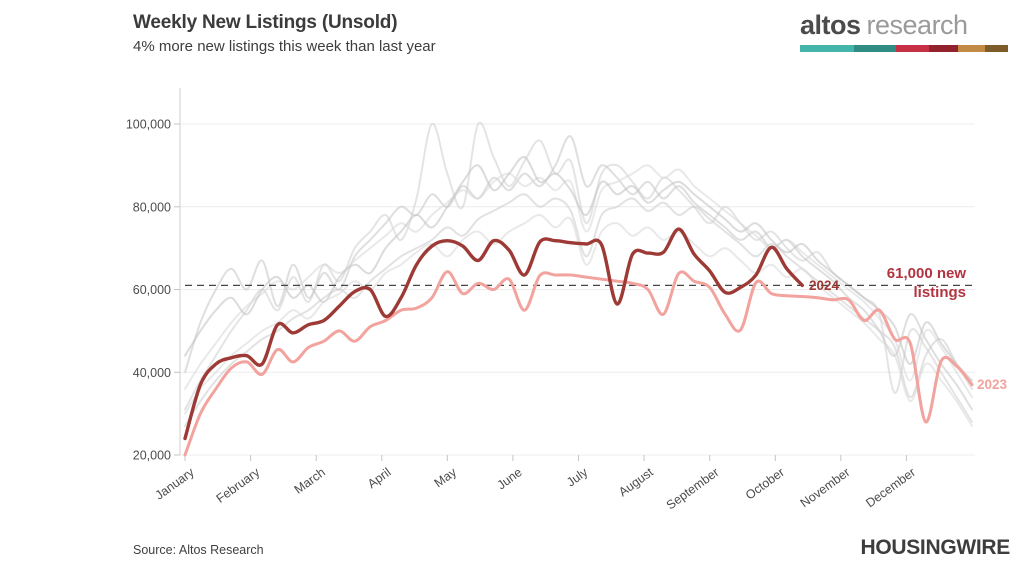 This screenshot has height=576, width=1024. What do you see at coordinates (935, 547) in the screenshot?
I see `housingwire-logo: HOUSINGWIRE` at bounding box center [935, 547].